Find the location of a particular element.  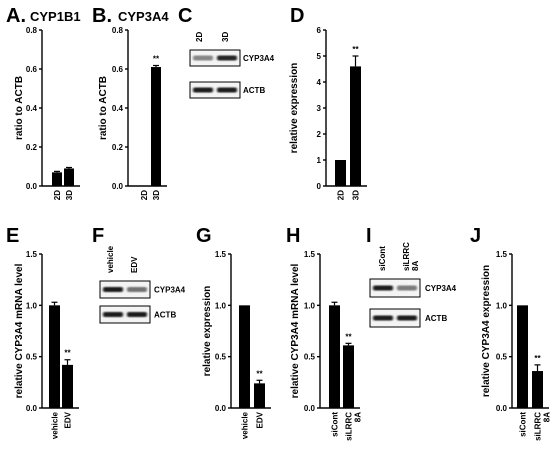

y-axis-label: relative expression is located at coordinates (294, 108).